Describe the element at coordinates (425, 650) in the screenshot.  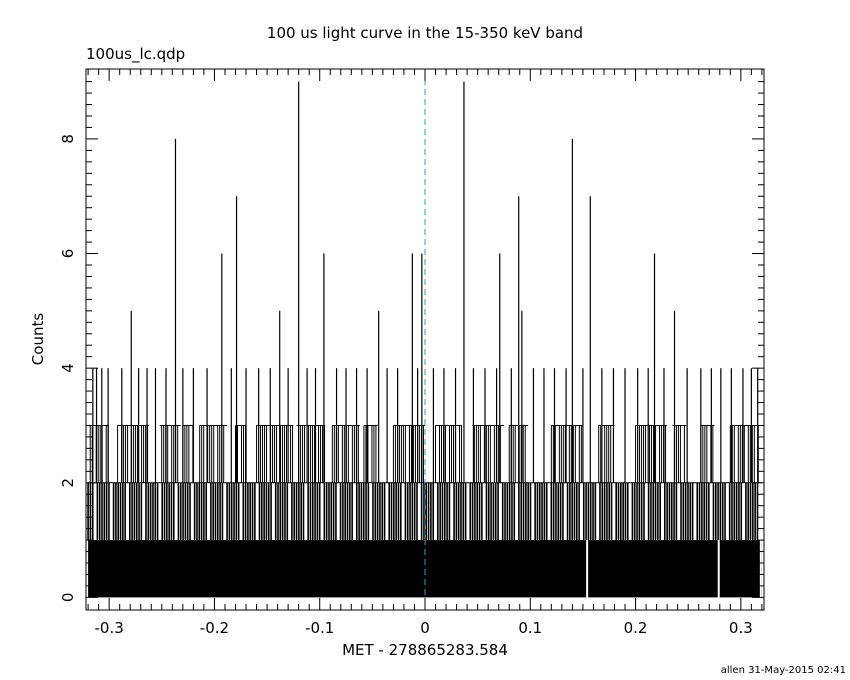
I see `x-axis-label: MET - 278865283.584` at that location.